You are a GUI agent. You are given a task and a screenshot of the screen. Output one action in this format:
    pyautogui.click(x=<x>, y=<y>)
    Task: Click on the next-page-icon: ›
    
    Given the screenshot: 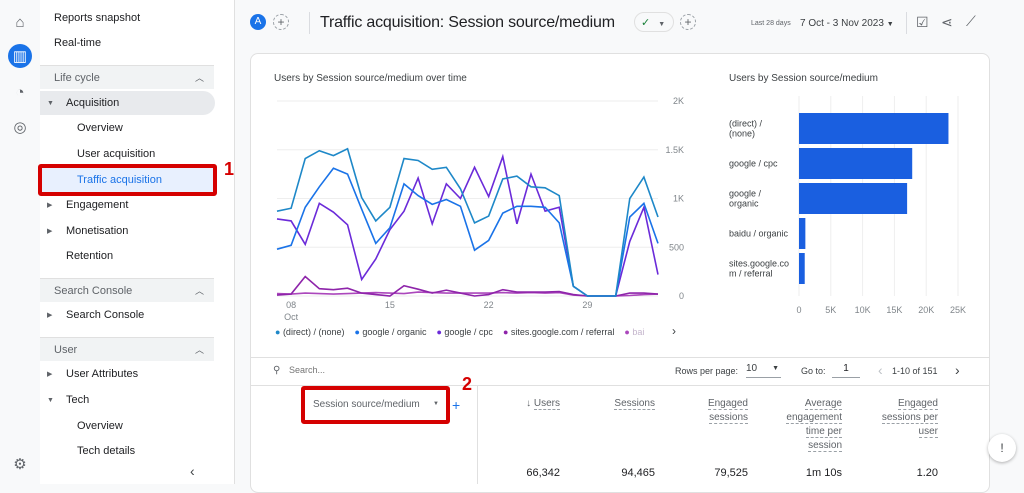 What is the action you would take?
    pyautogui.click(x=957, y=370)
    